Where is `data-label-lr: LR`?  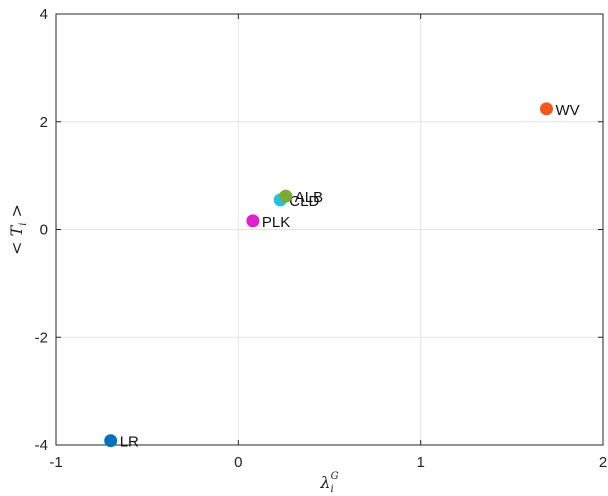 data-label-lr: LR is located at coordinates (129, 442).